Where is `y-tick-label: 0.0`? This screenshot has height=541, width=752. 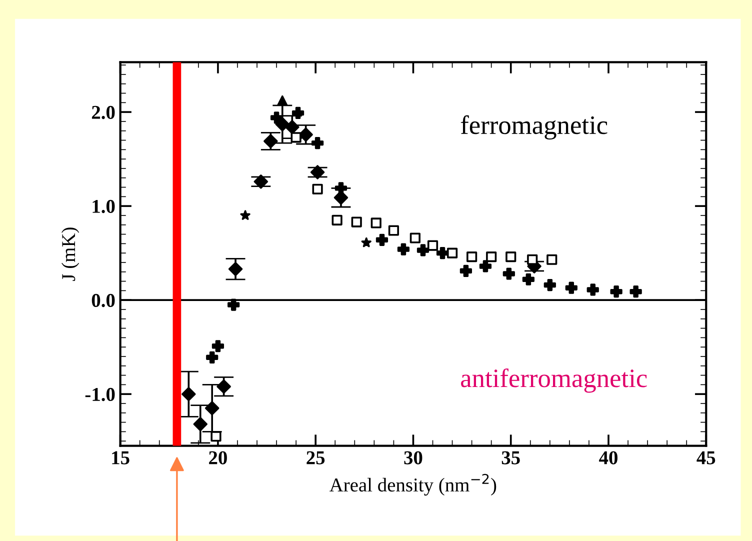 y-tick-label: 0.0 is located at coordinates (103, 301).